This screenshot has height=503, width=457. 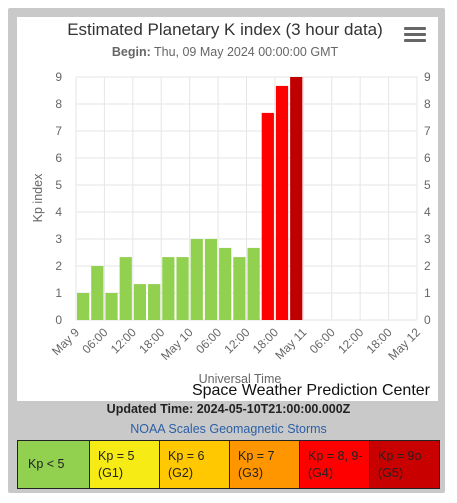 What do you see at coordinates (427, 320) in the screenshot?
I see `y-tick-label-right: 0` at bounding box center [427, 320].